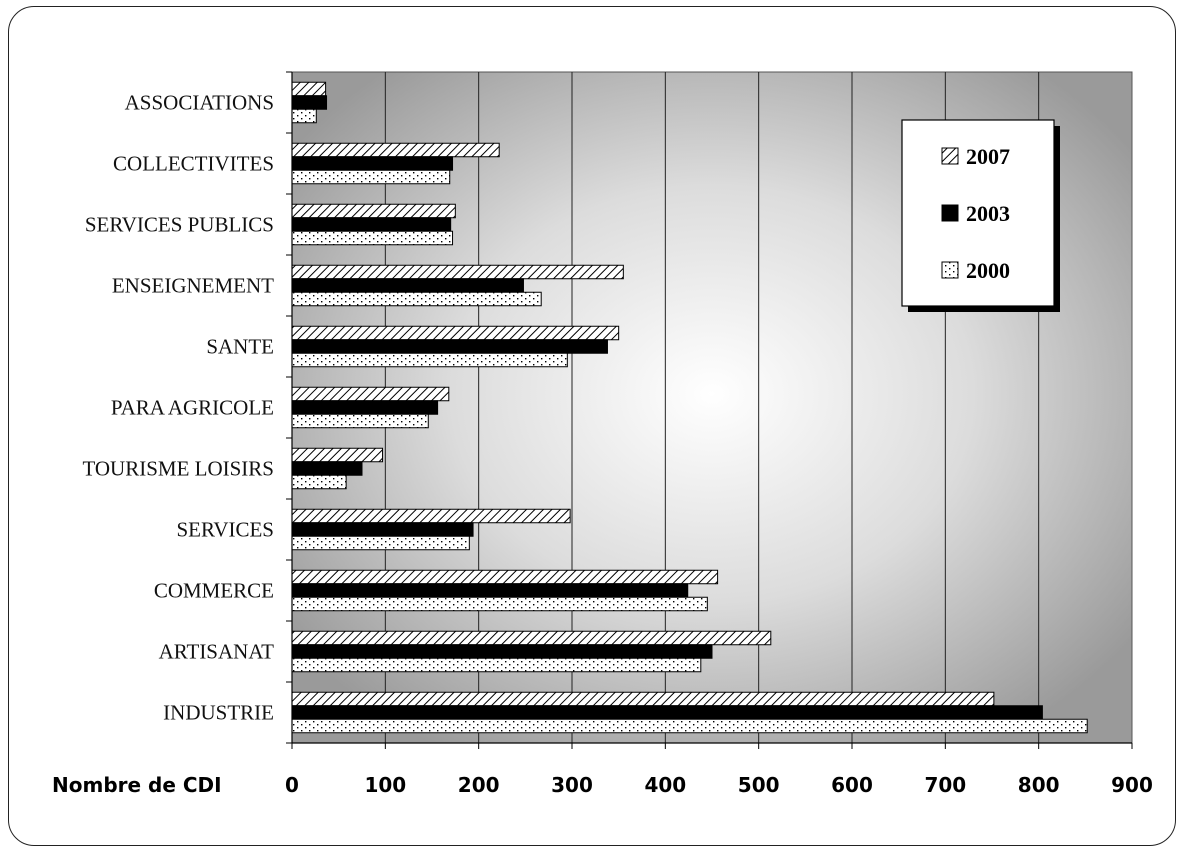 The height and width of the screenshot is (854, 1184). Describe the element at coordinates (199, 103) in the screenshot. I see `category-label: ASSOCIATIONS` at that location.